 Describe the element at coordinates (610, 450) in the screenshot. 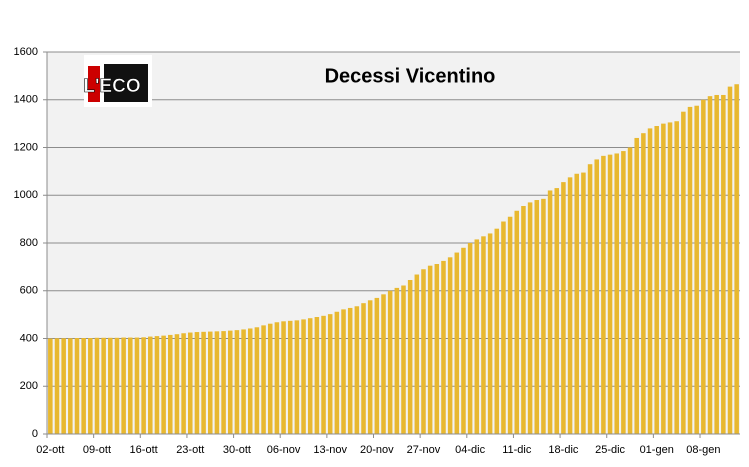

I see `x-tick-label: 25-dic` at that location.